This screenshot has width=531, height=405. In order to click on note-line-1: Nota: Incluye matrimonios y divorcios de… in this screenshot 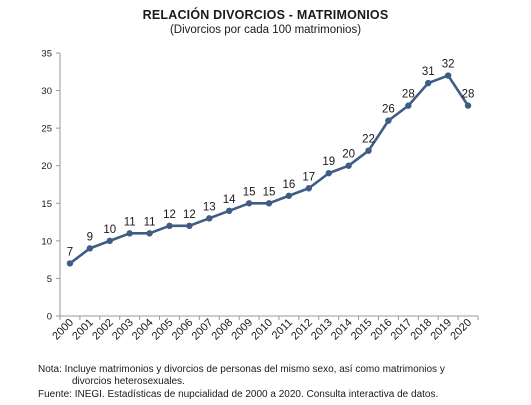, I will do `click(241, 369)`.